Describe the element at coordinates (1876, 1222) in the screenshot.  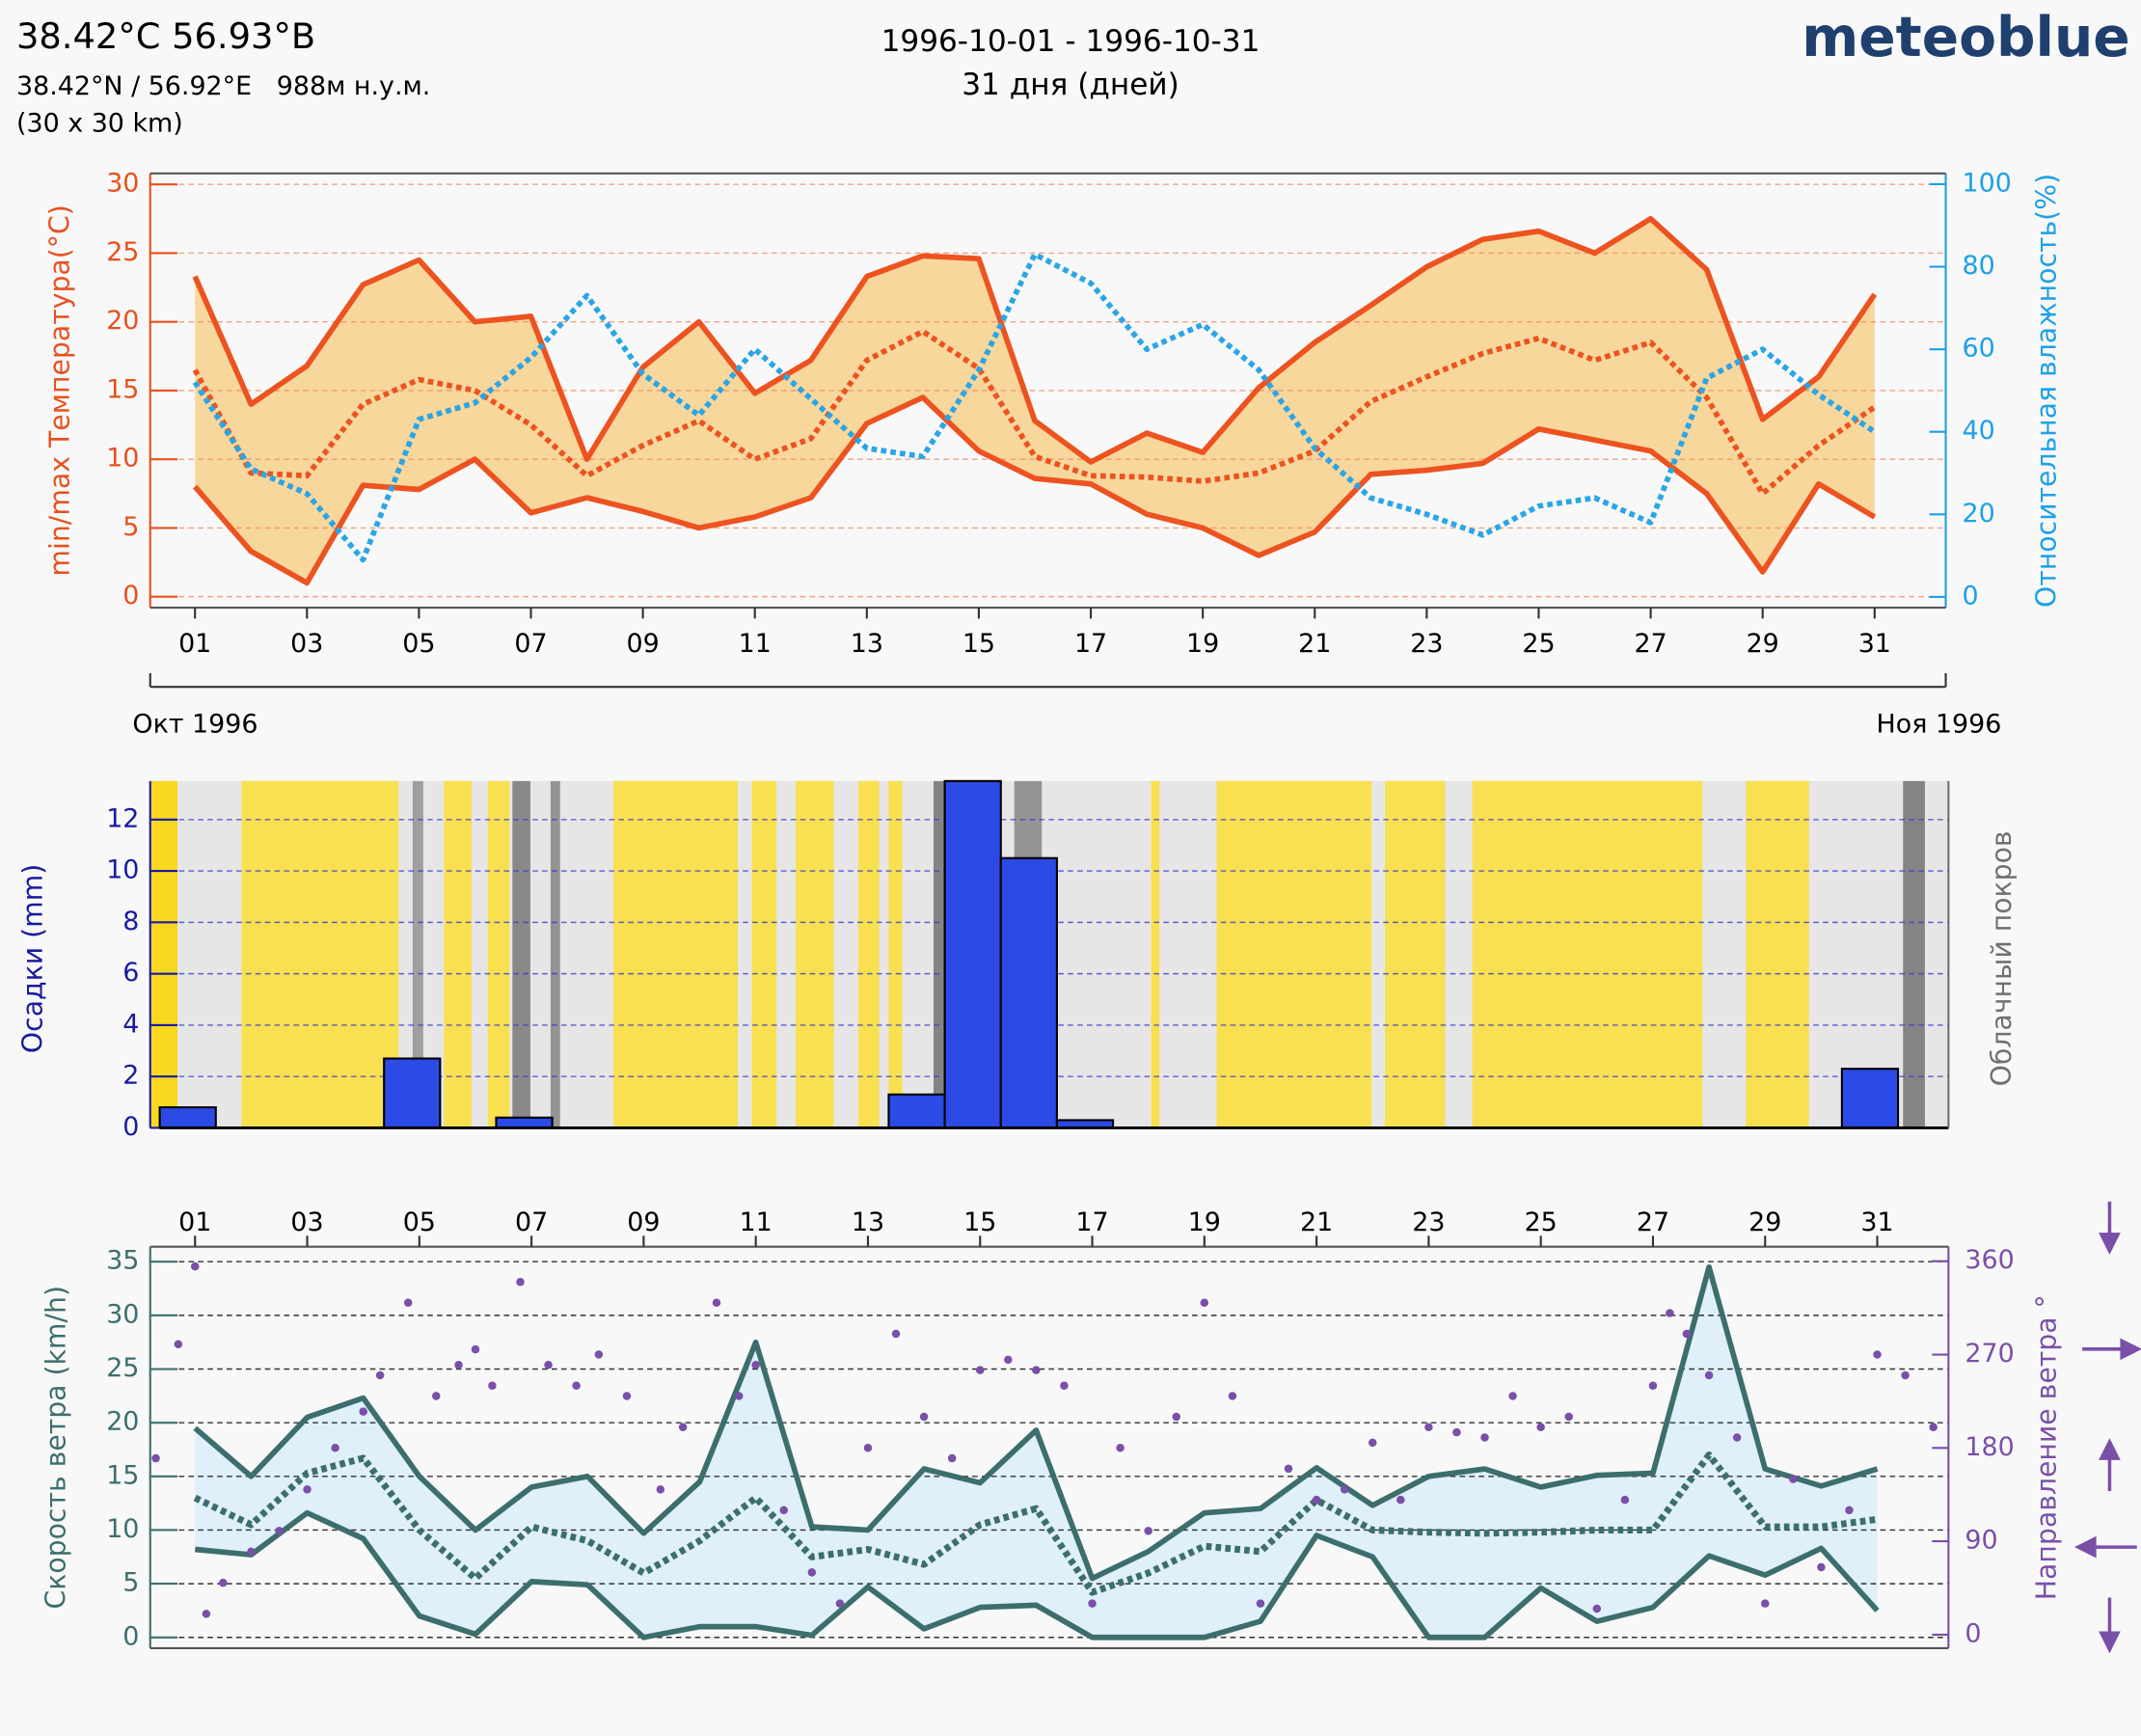
I see `x-tick-label: 31` at that location.